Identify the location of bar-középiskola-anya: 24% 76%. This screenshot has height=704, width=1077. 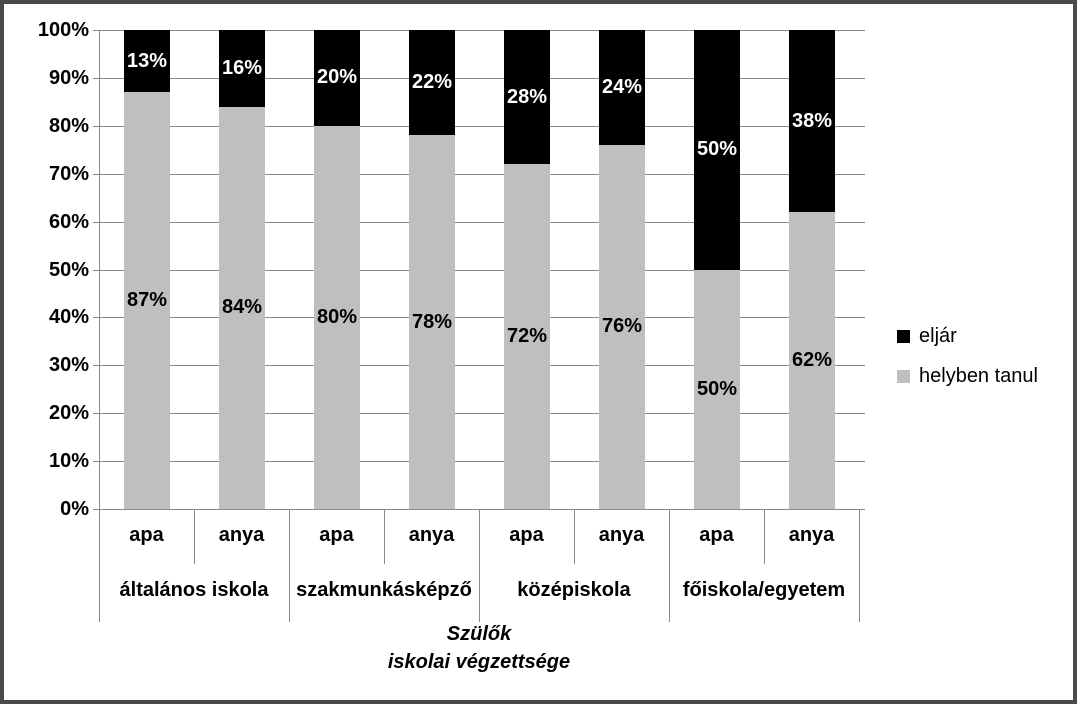
(622, 269).